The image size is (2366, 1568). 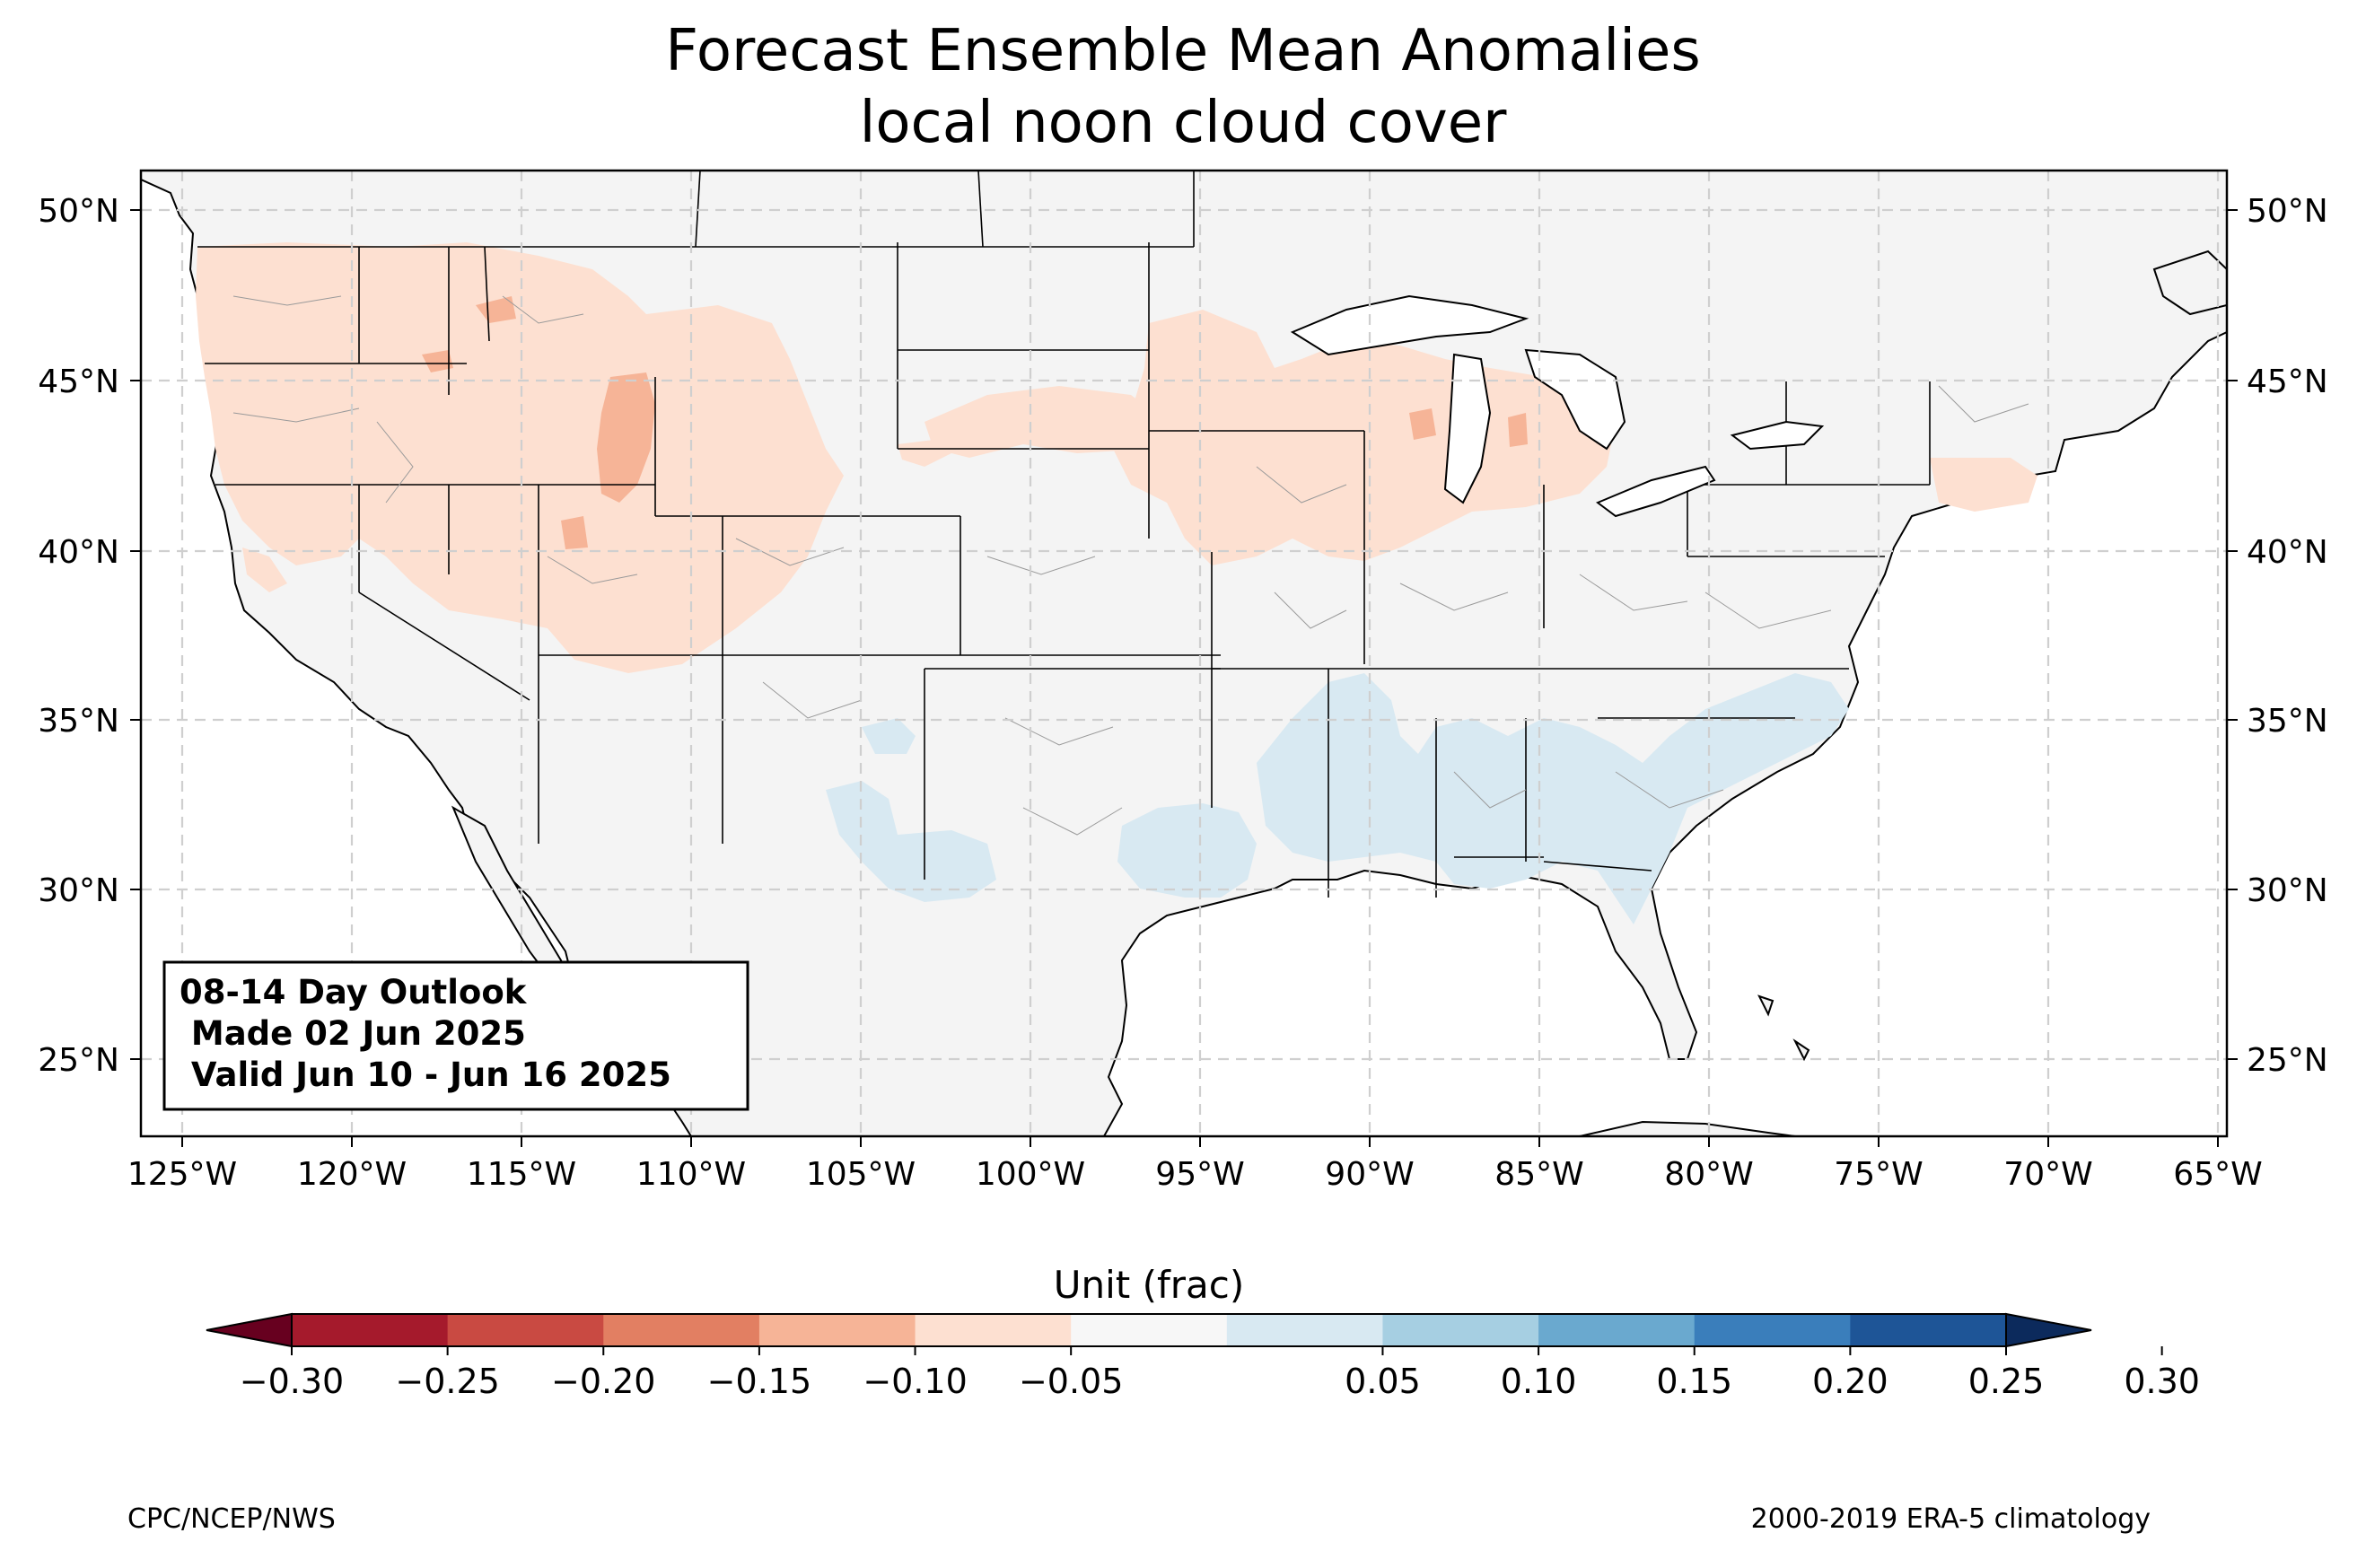 What do you see at coordinates (889, 736) in the screenshot?
I see `anomaly-newmexico` at bounding box center [889, 736].